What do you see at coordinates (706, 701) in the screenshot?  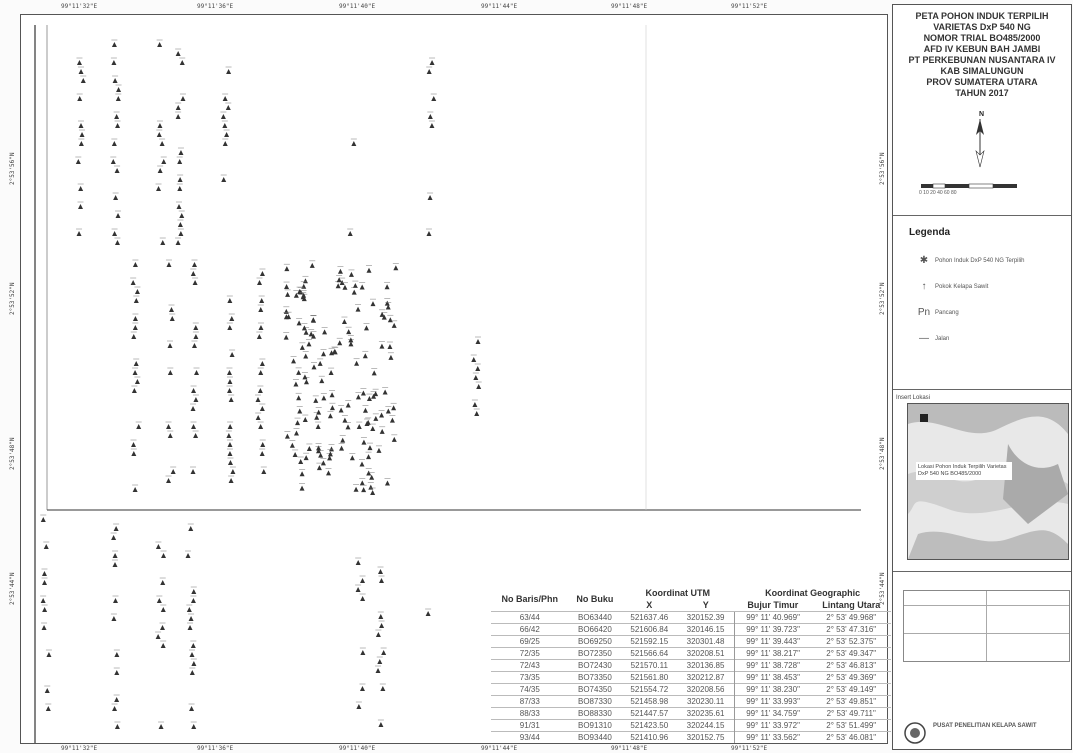 I see `table-cell: 320230.11` at bounding box center [706, 701].